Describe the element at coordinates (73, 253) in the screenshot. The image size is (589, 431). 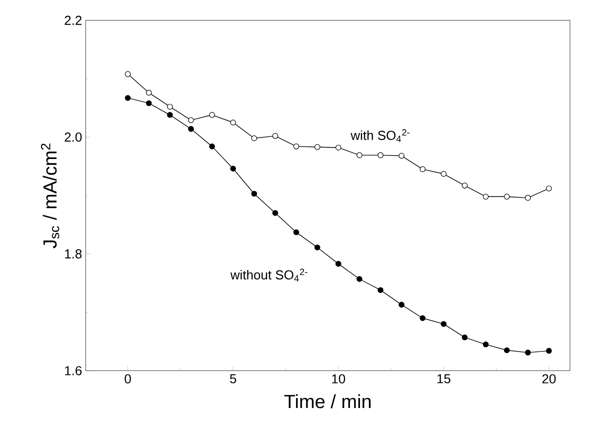
I see `y-tick-label: 1.8` at that location.